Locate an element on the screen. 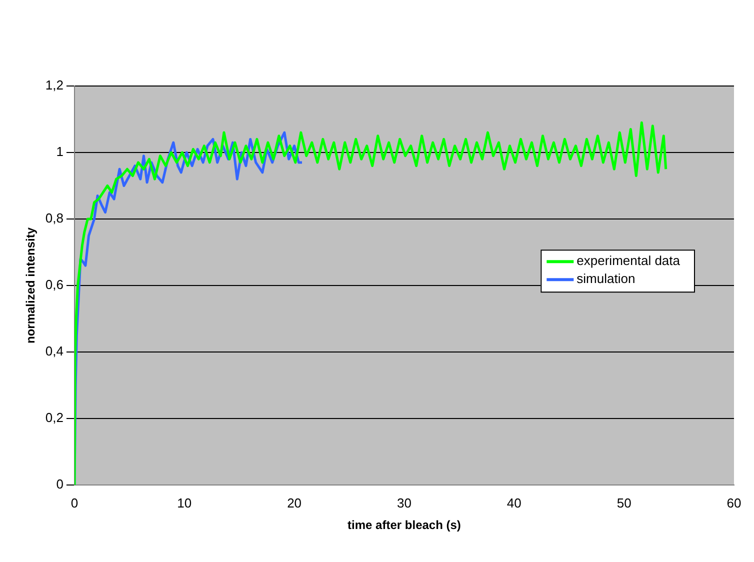  y-tick-label: 0,4 is located at coordinates (54, 351).